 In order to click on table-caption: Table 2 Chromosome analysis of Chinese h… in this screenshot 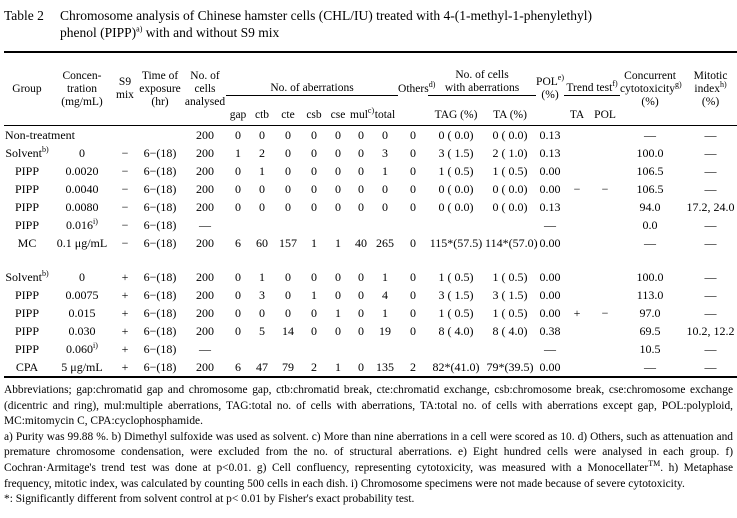, I will do `click(368, 24)`.